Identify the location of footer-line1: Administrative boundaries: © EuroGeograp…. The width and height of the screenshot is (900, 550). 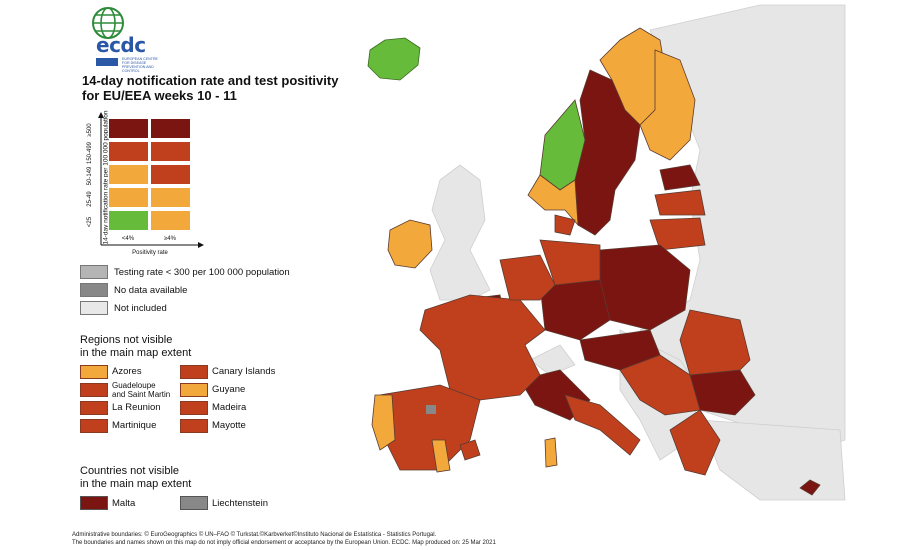
(254, 535).